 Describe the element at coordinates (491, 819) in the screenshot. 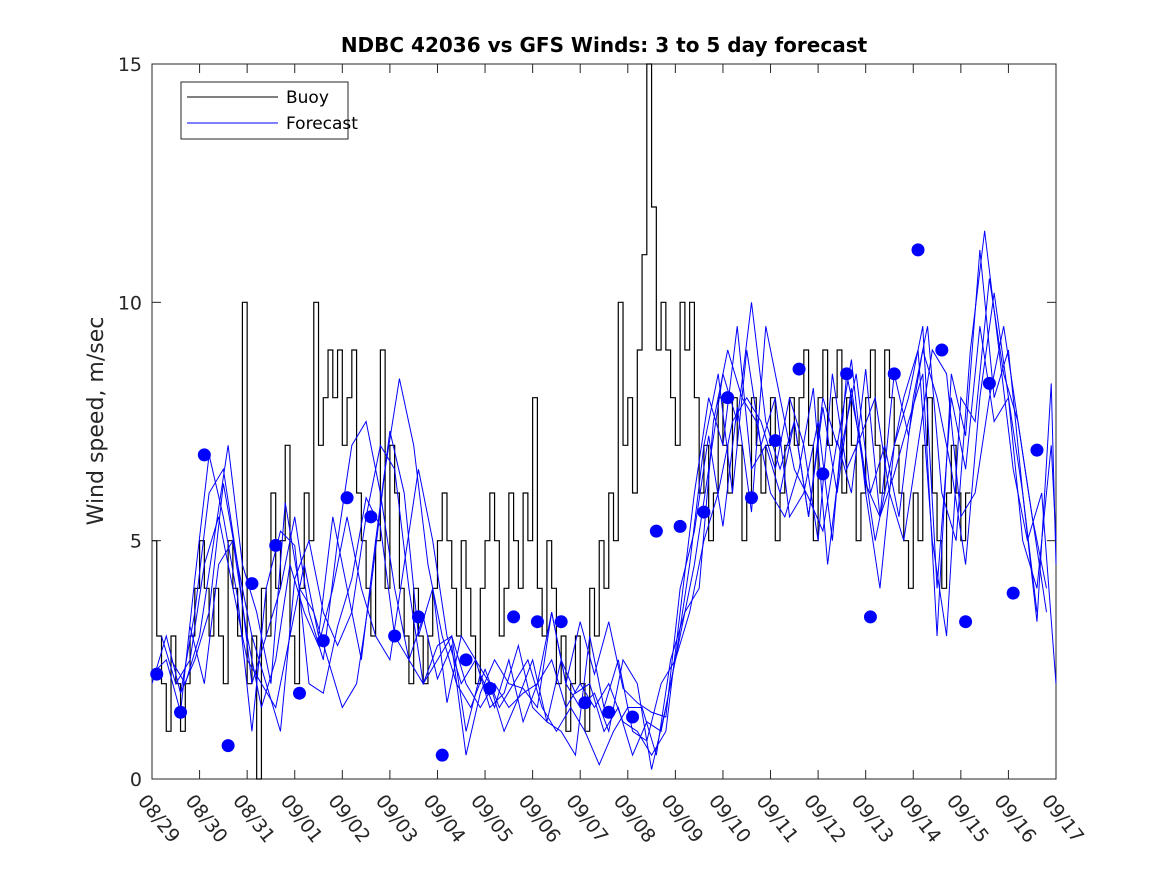

I see `x-tick-label: 09/05` at that location.